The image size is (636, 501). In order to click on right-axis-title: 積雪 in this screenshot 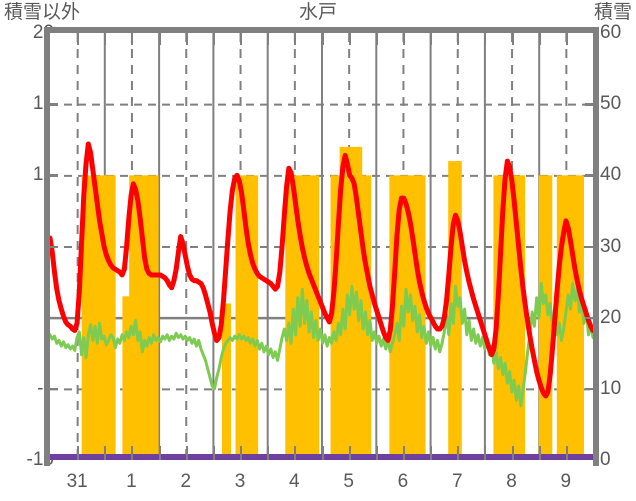, I will do `click(612, 12)`.